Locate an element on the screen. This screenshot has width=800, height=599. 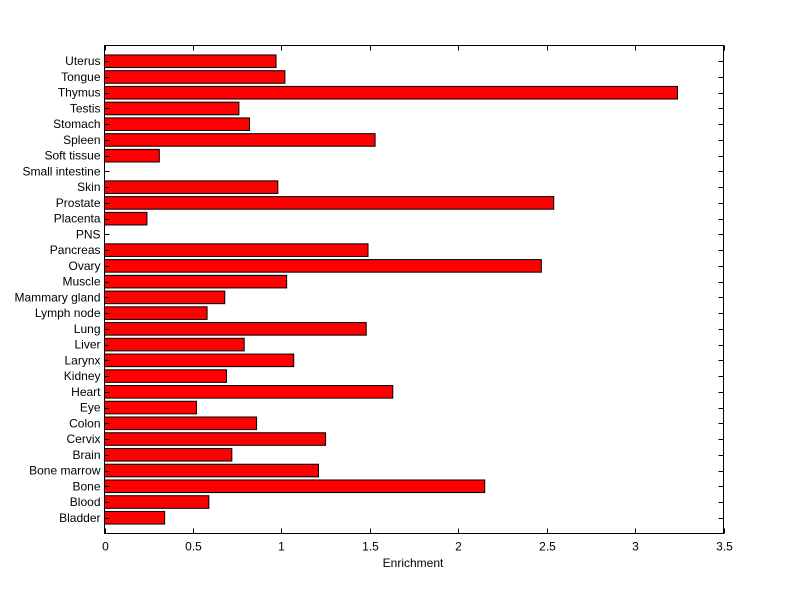
bar-heart is located at coordinates (249, 392).